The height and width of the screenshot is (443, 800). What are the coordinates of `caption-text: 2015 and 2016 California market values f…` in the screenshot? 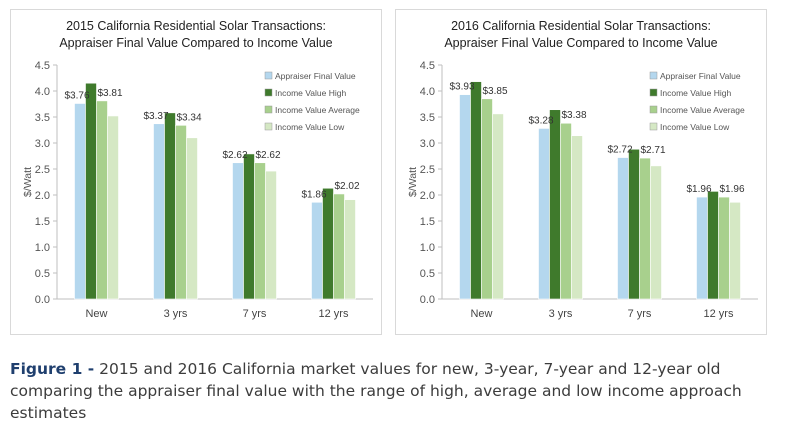 It's located at (376, 391).